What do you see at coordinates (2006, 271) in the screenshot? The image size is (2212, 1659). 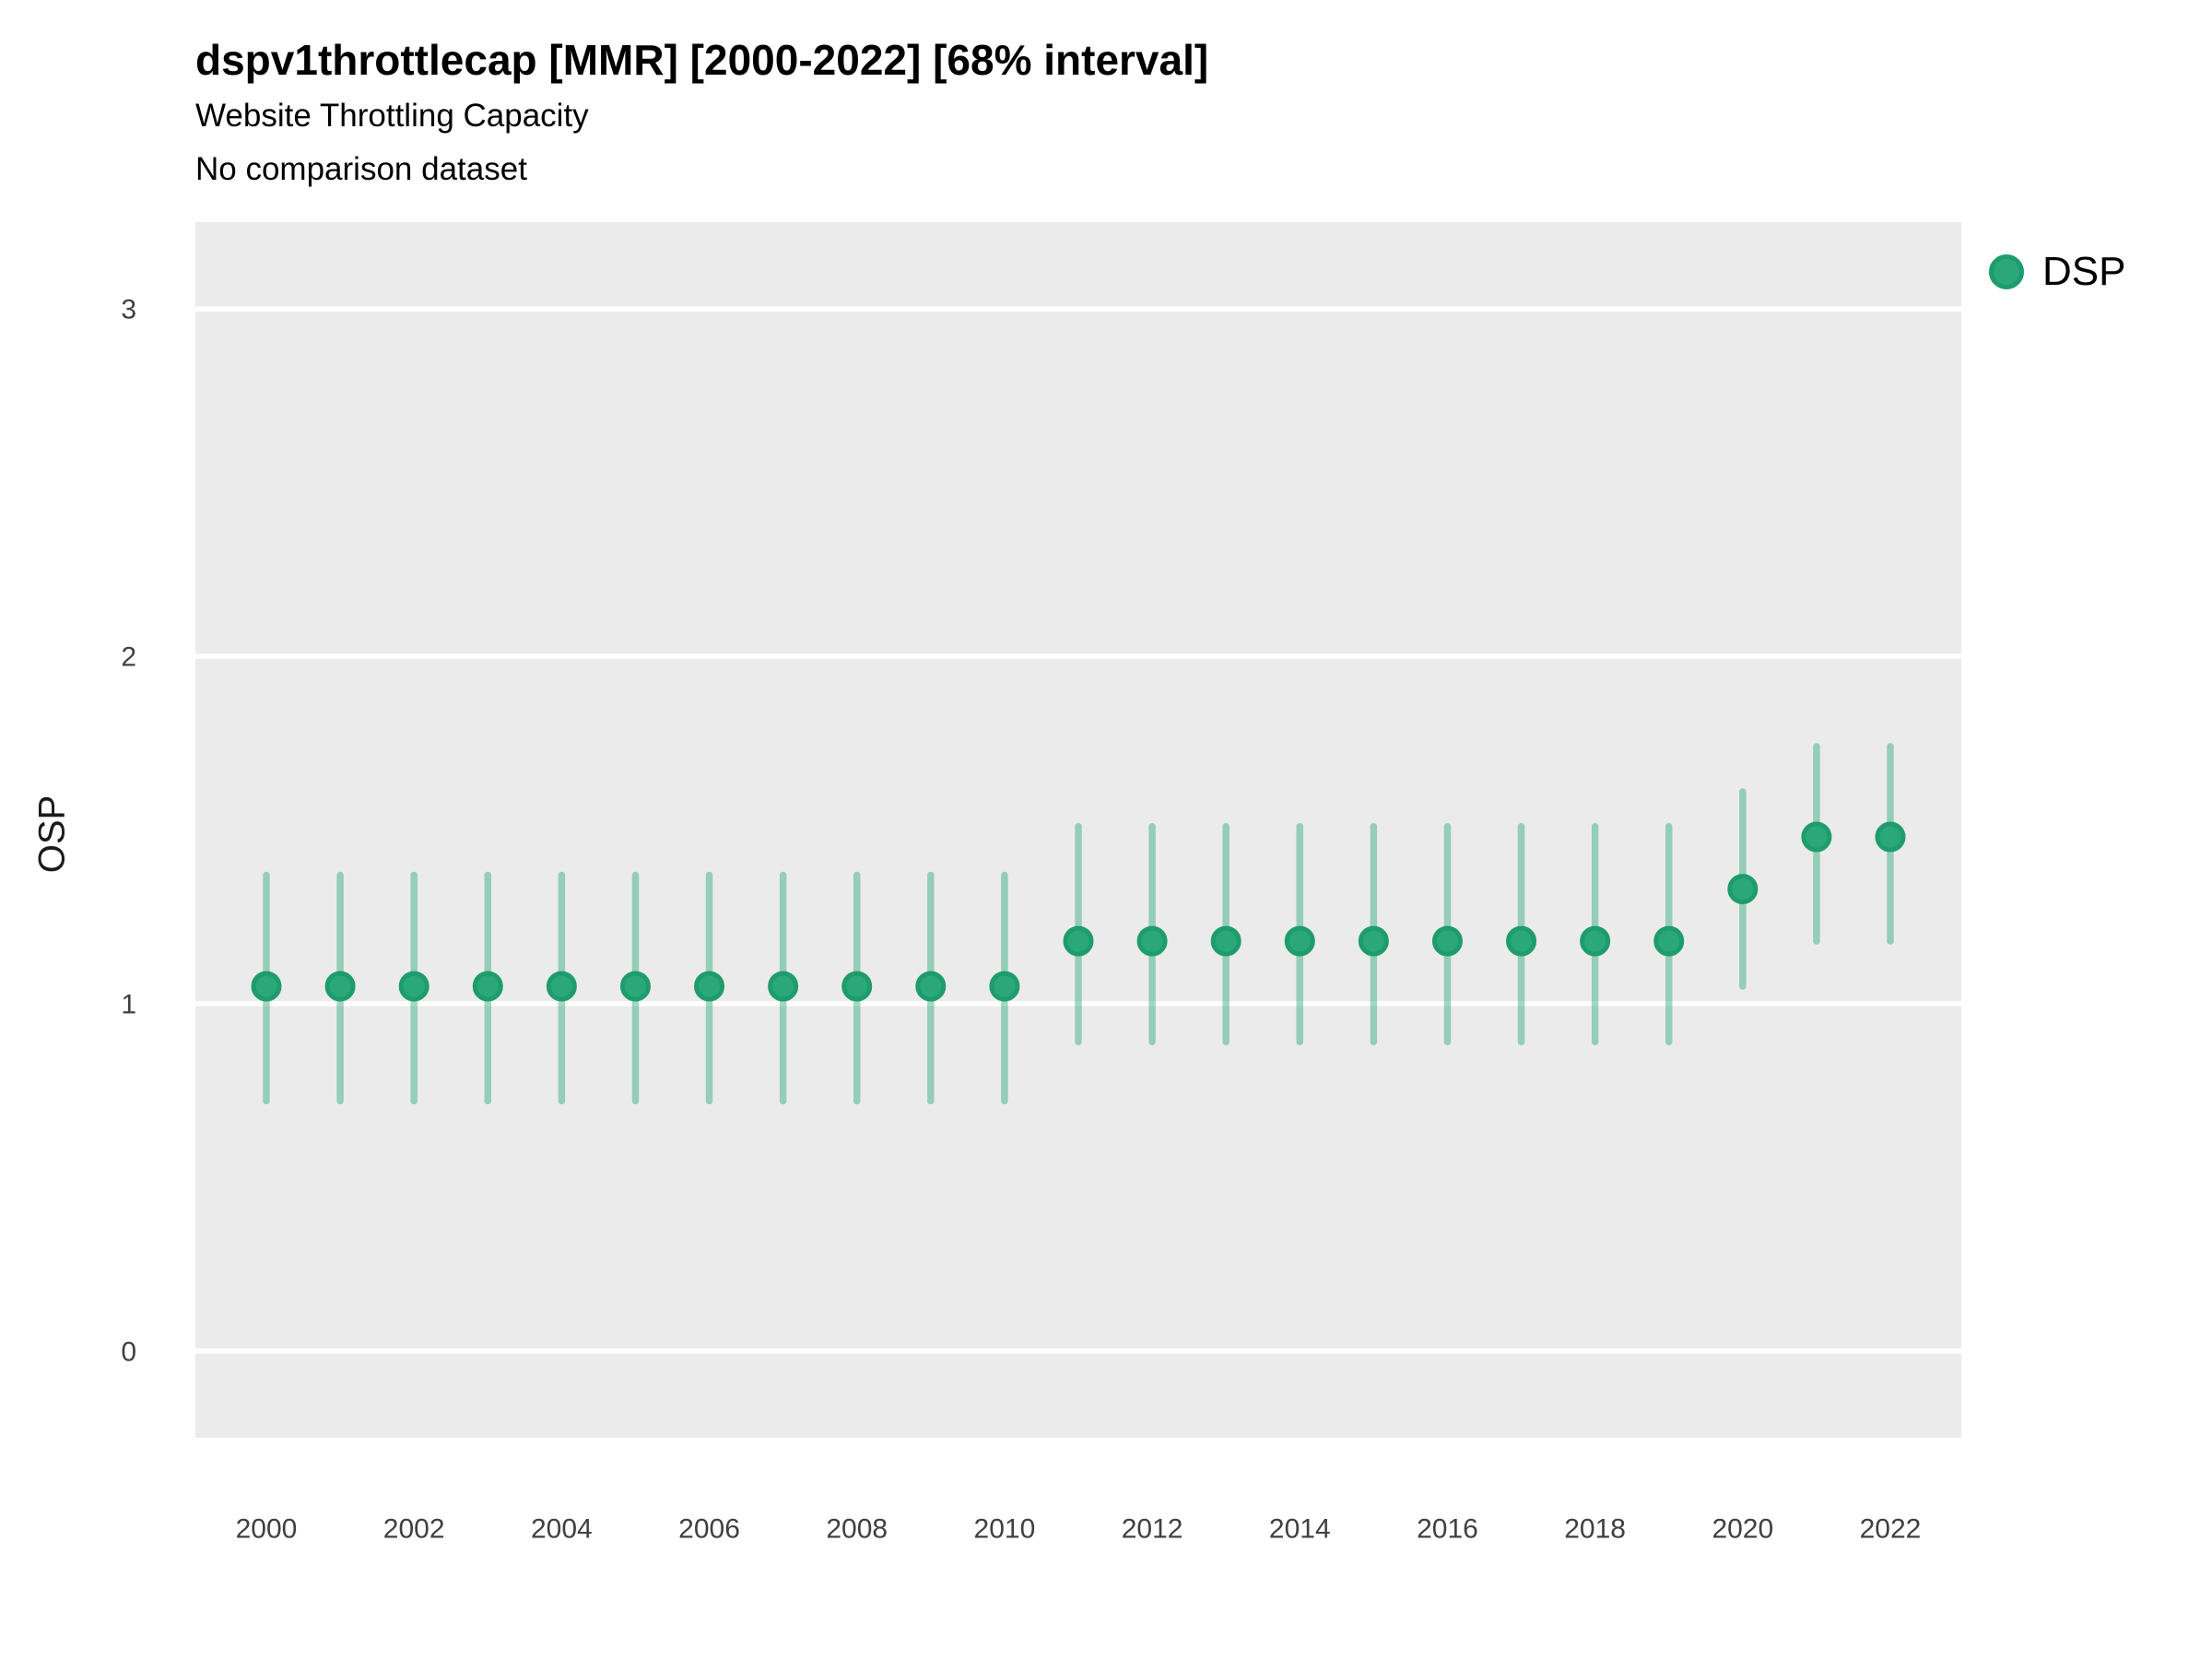 I see `legend-marker-dot` at bounding box center [2006, 271].